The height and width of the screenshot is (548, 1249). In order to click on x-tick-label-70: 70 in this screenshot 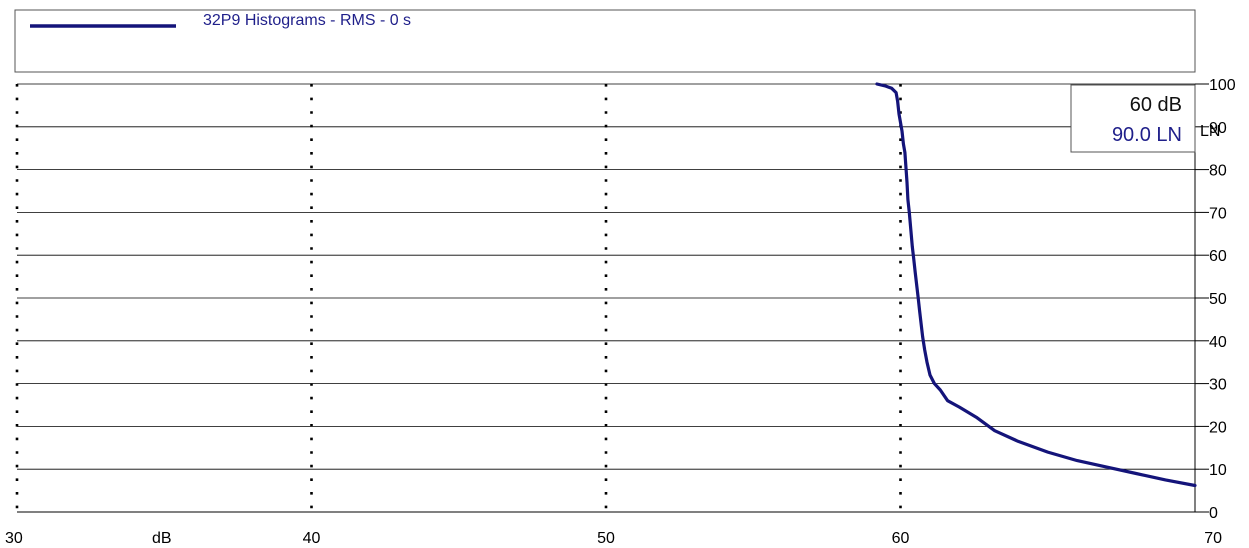, I will do `click(1213, 538)`.